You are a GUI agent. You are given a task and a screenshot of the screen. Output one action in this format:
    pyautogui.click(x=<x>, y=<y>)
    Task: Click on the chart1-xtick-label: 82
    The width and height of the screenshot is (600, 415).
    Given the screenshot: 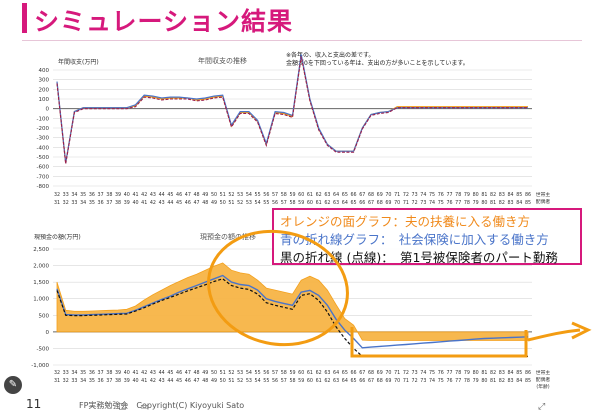 What is the action you would take?
    pyautogui.click(x=502, y=203)
    